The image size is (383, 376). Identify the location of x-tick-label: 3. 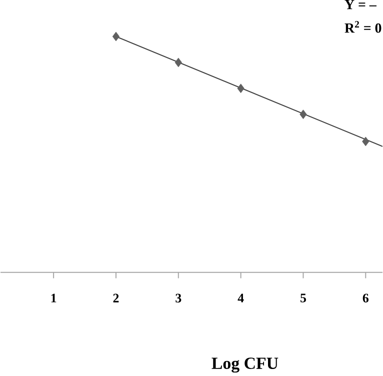
(179, 298).